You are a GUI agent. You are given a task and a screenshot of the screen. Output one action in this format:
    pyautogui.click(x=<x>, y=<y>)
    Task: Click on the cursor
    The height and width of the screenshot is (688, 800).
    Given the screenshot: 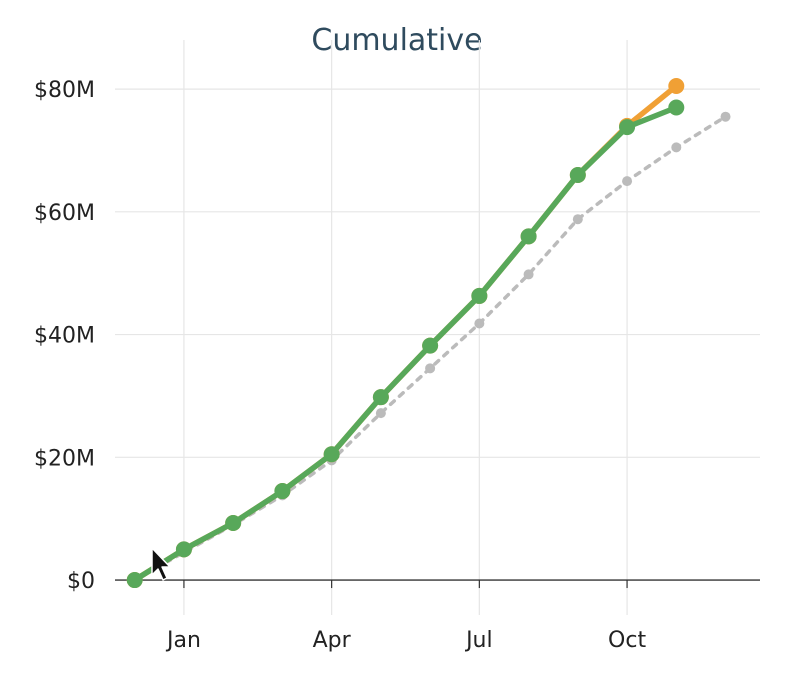 What is the action you would take?
    pyautogui.click(x=161, y=564)
    